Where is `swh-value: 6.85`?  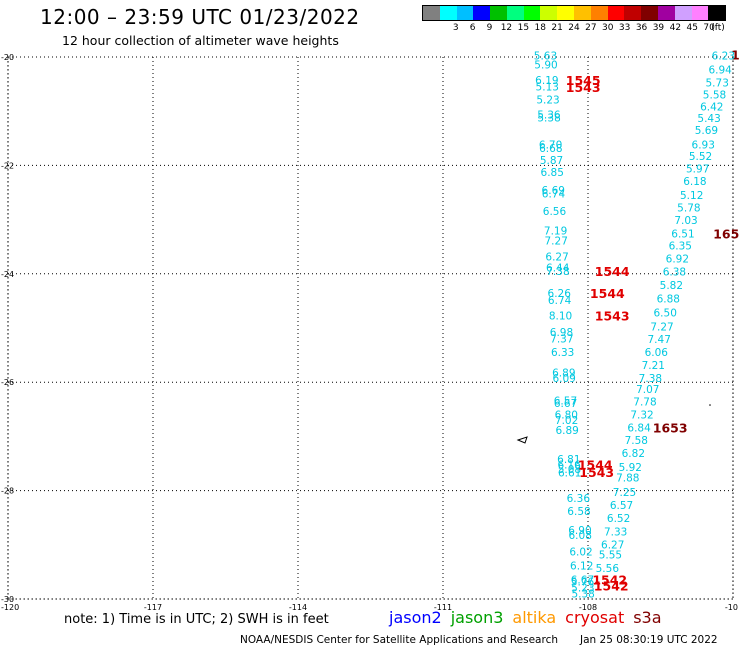
swh-value: 6.85 is located at coordinates (552, 173).